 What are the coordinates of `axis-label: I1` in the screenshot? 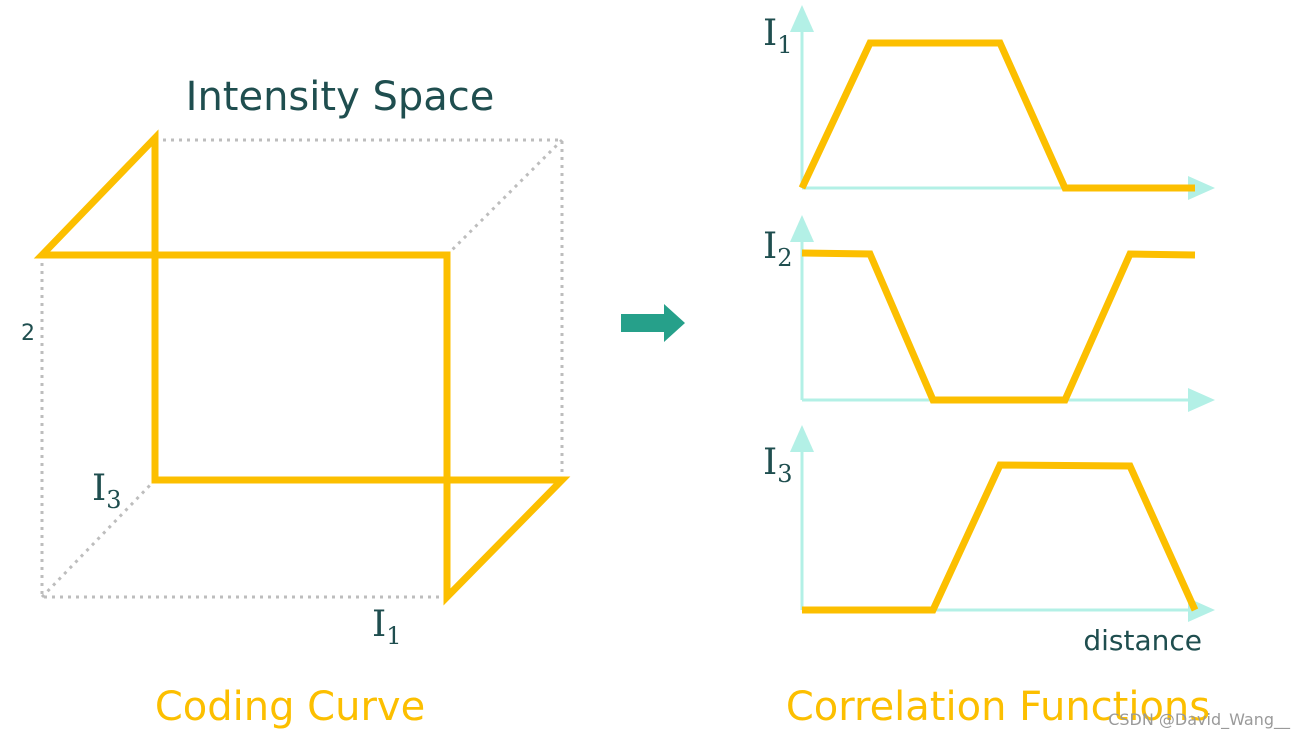 It's located at (387, 627).